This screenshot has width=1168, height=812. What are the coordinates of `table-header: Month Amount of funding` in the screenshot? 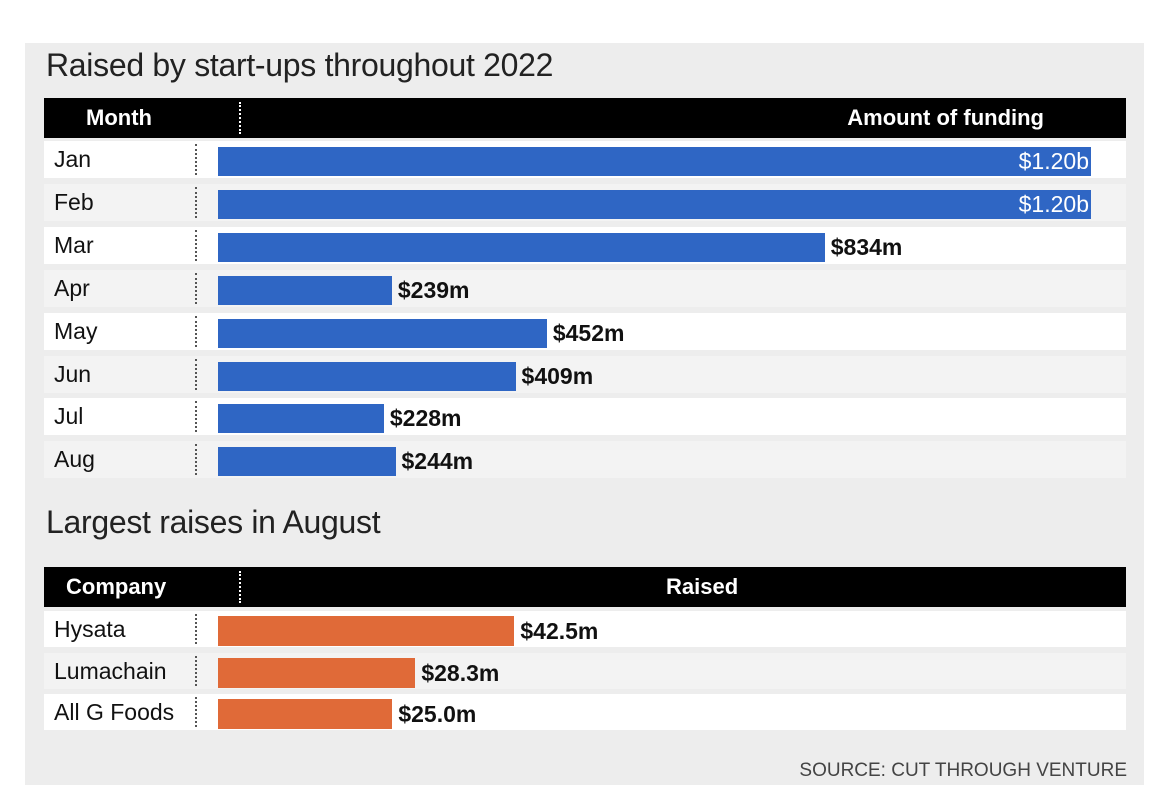 It's located at (585, 118).